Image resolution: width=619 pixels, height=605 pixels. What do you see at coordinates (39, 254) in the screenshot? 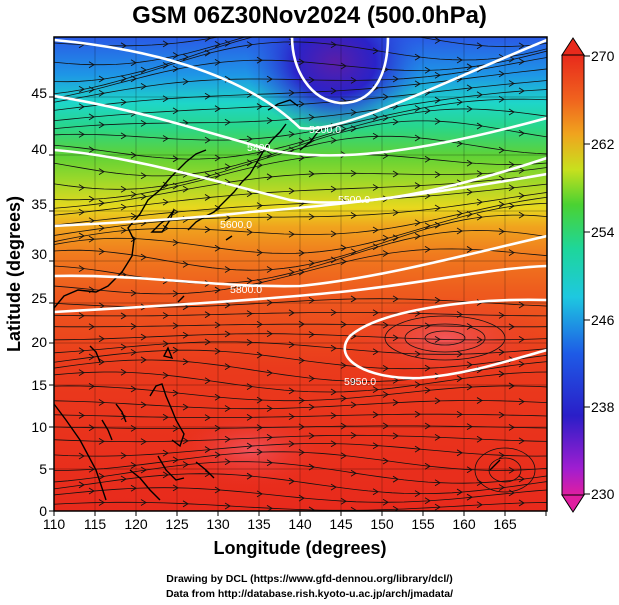
I see `y-tick-label: 30` at bounding box center [39, 254].